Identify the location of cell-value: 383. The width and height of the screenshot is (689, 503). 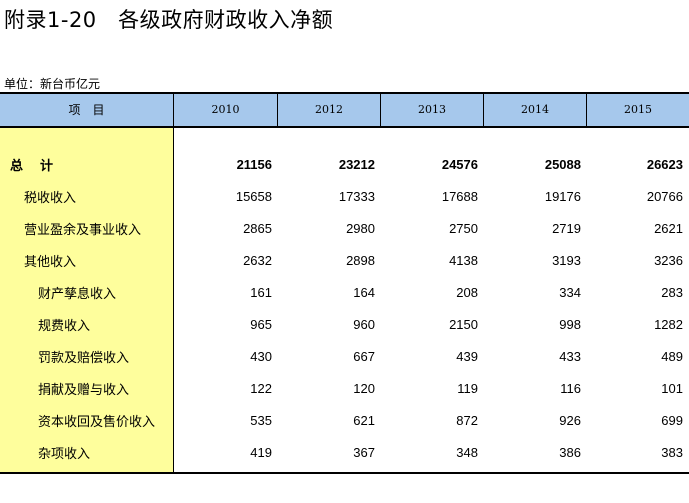
(672, 452).